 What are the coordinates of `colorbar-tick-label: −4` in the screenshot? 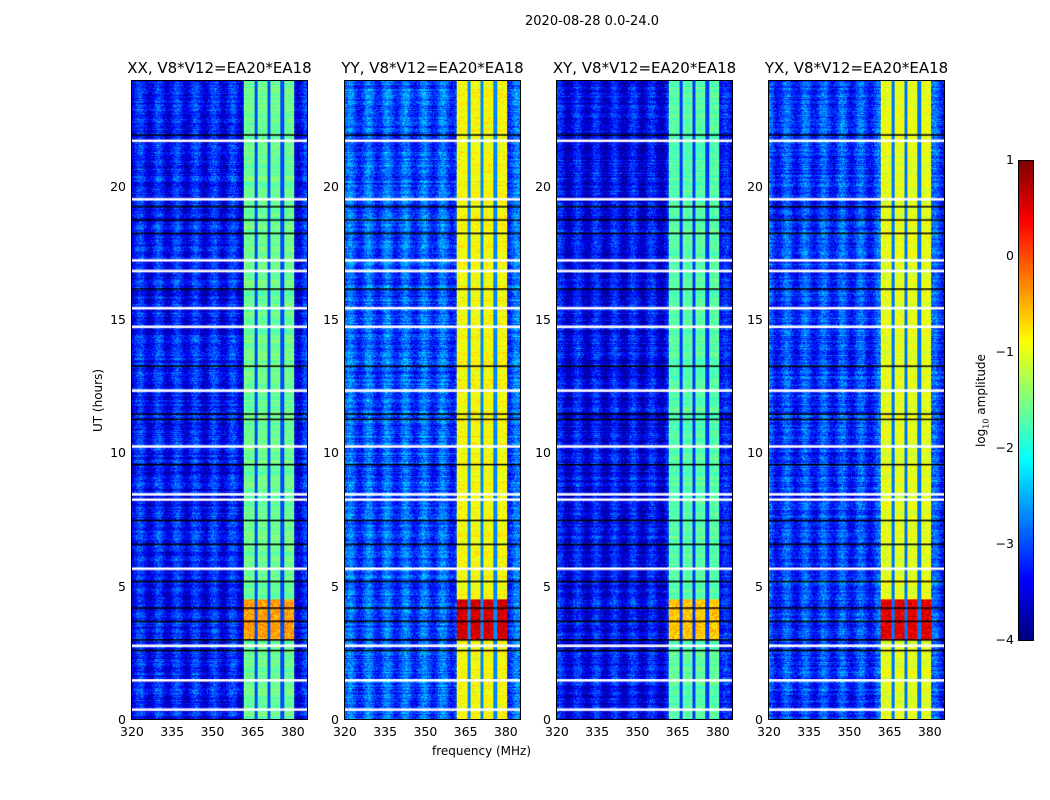 It's located at (1004, 639).